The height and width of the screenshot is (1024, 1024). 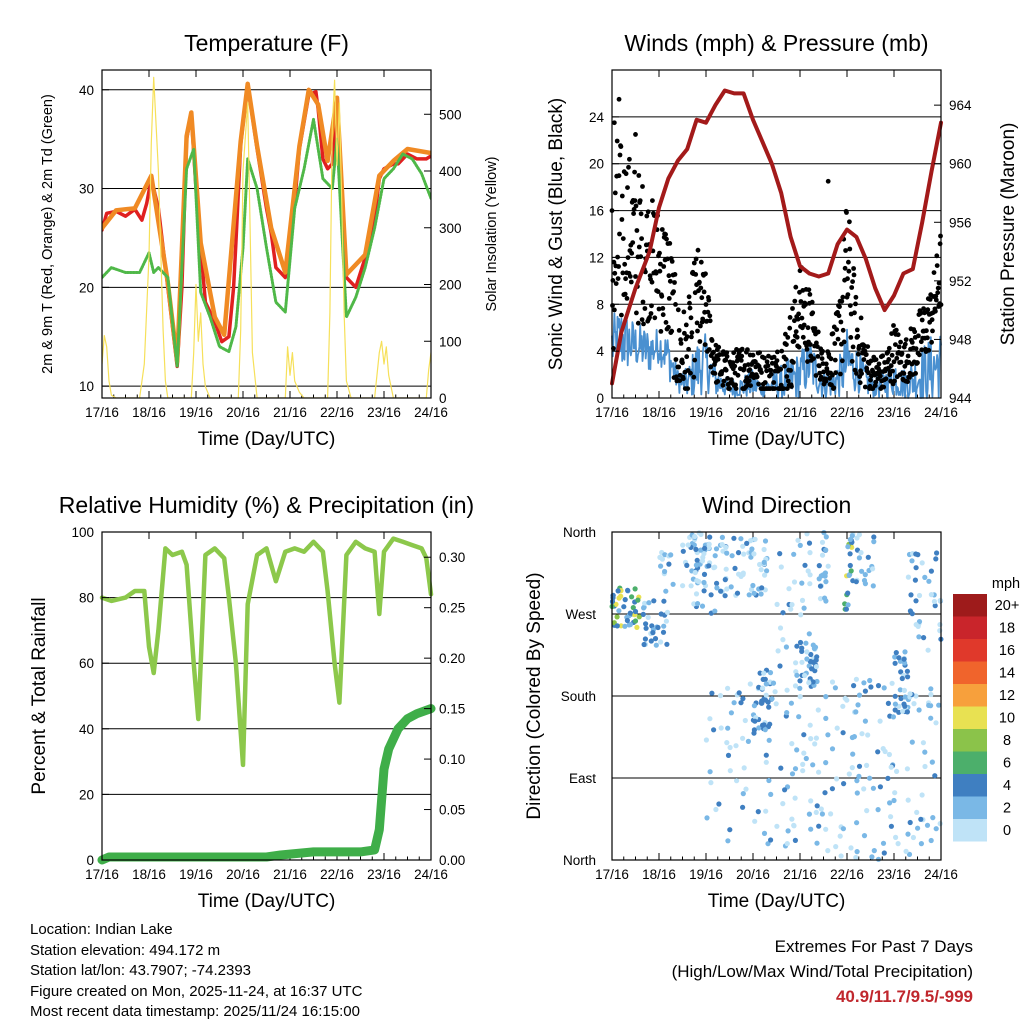 I want to click on y-axis-label-right: Station Pressure (Maroon), so click(x=1008, y=234).